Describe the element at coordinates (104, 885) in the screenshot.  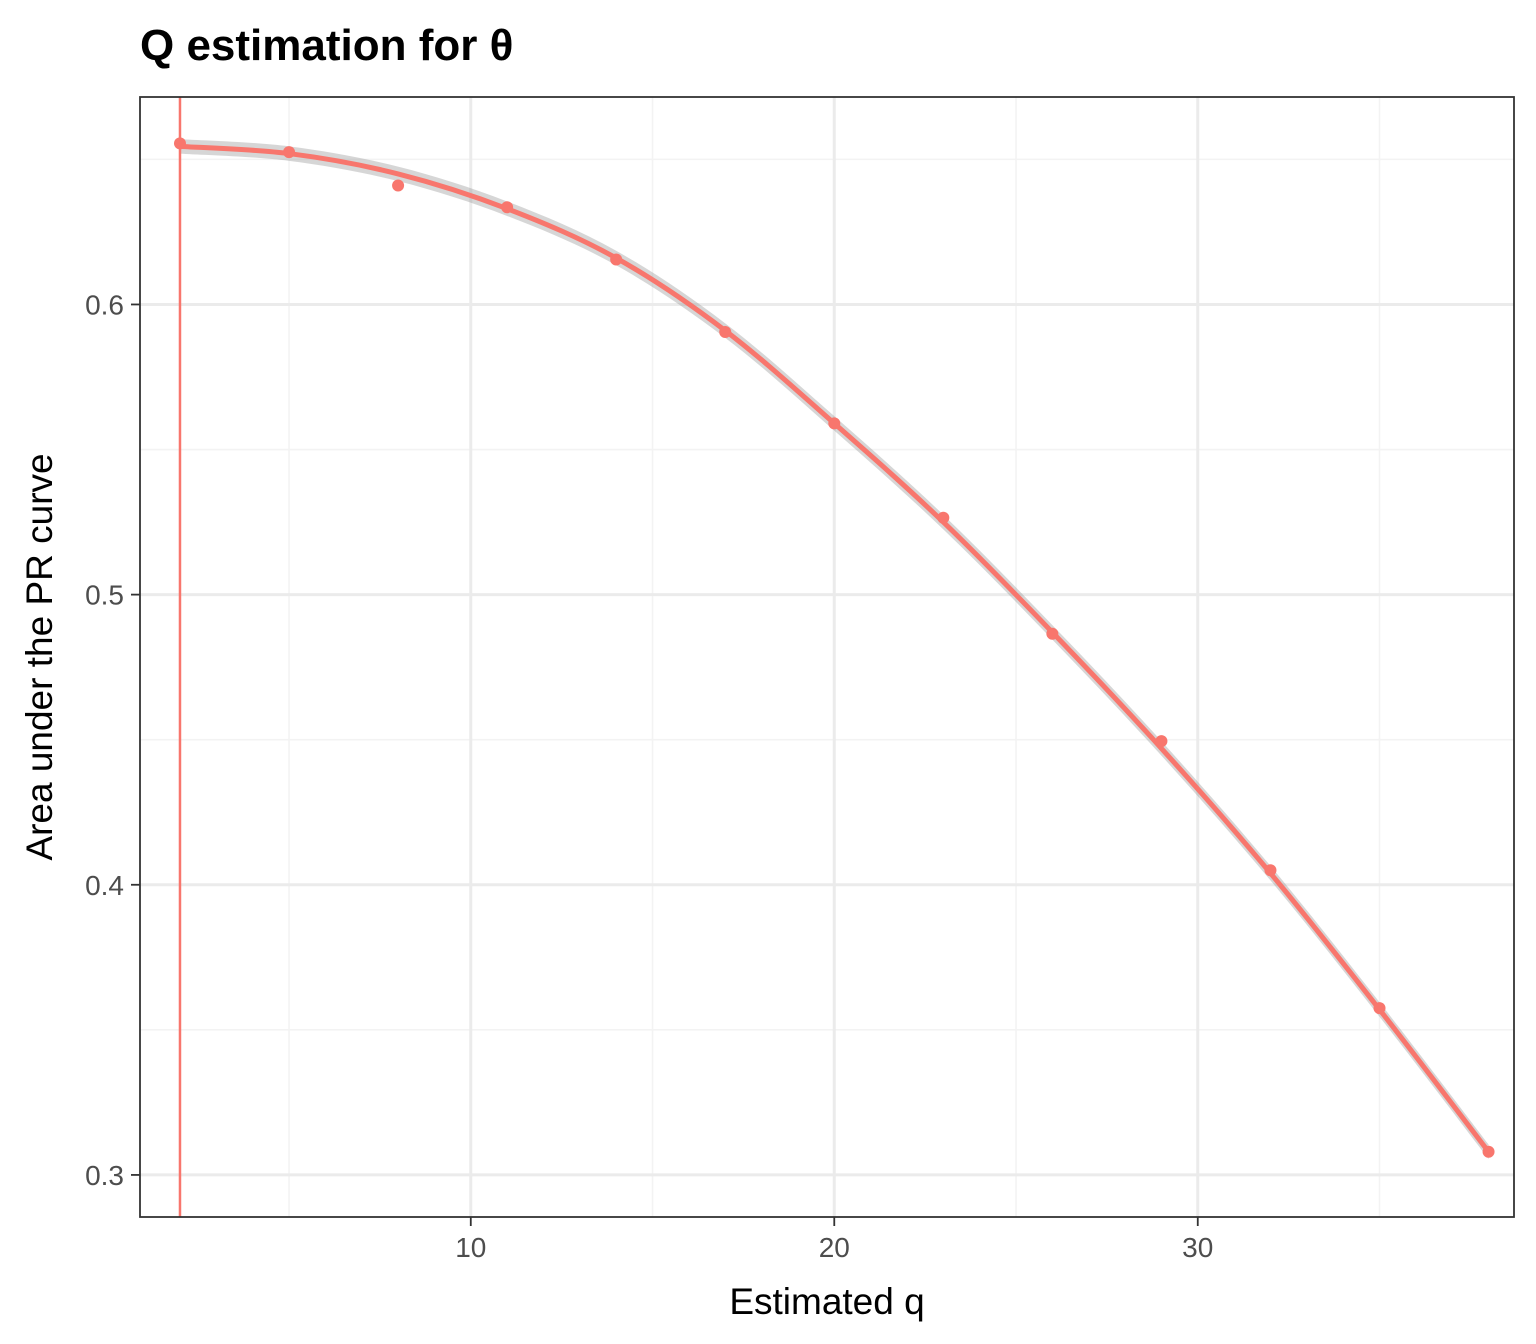
I see `y-tick-label: 0.4` at that location.